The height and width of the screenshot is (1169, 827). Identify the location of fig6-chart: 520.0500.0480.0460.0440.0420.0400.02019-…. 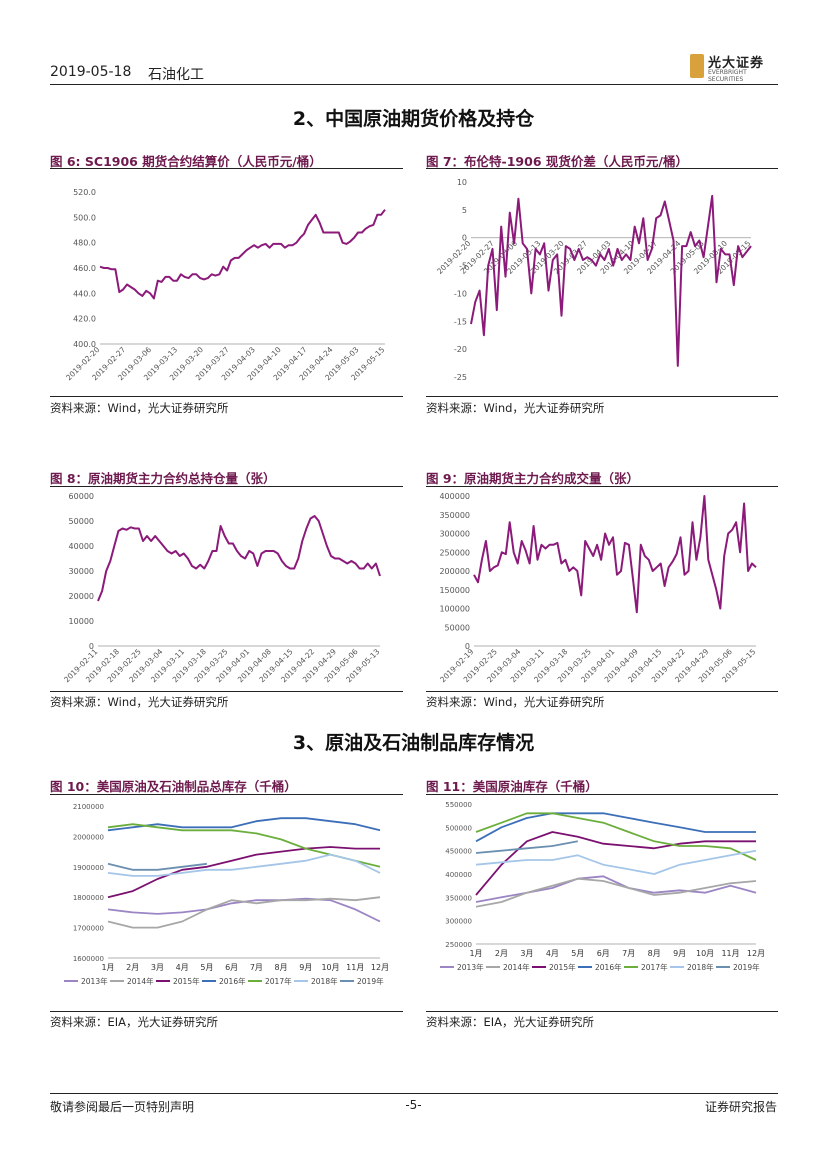
(225, 285).